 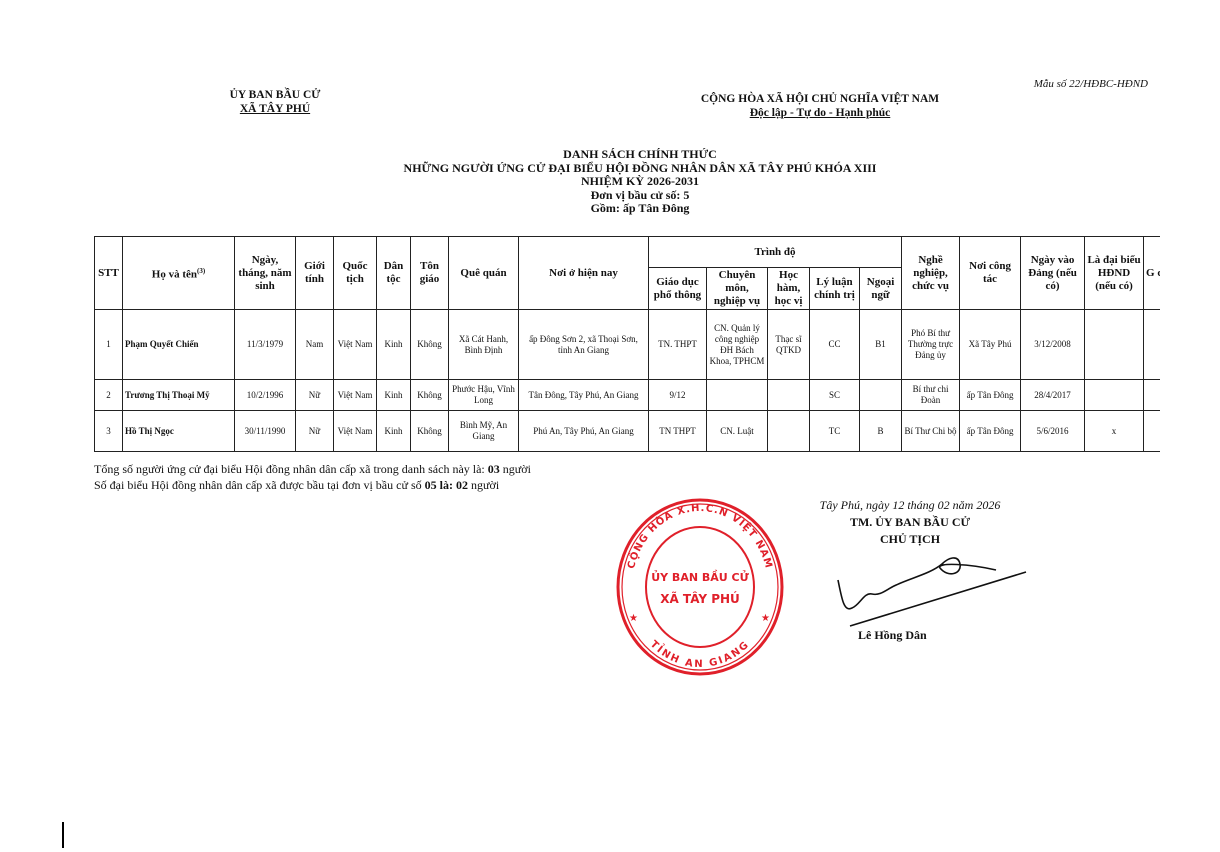 I want to click on org-line1: ỦY BAN BẦU CỬ, so click(x=275, y=95).